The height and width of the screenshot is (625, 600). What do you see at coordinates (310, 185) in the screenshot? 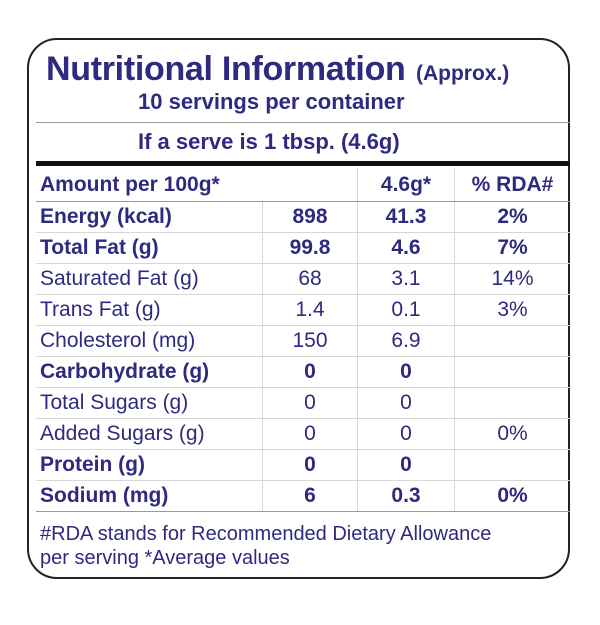
I see `header-blank` at bounding box center [310, 185].